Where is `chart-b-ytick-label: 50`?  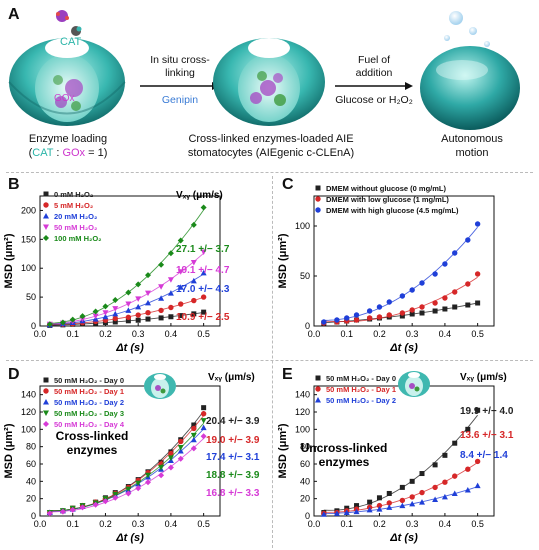 chart-b-ytick-label: 50 is located at coordinates (31, 297).